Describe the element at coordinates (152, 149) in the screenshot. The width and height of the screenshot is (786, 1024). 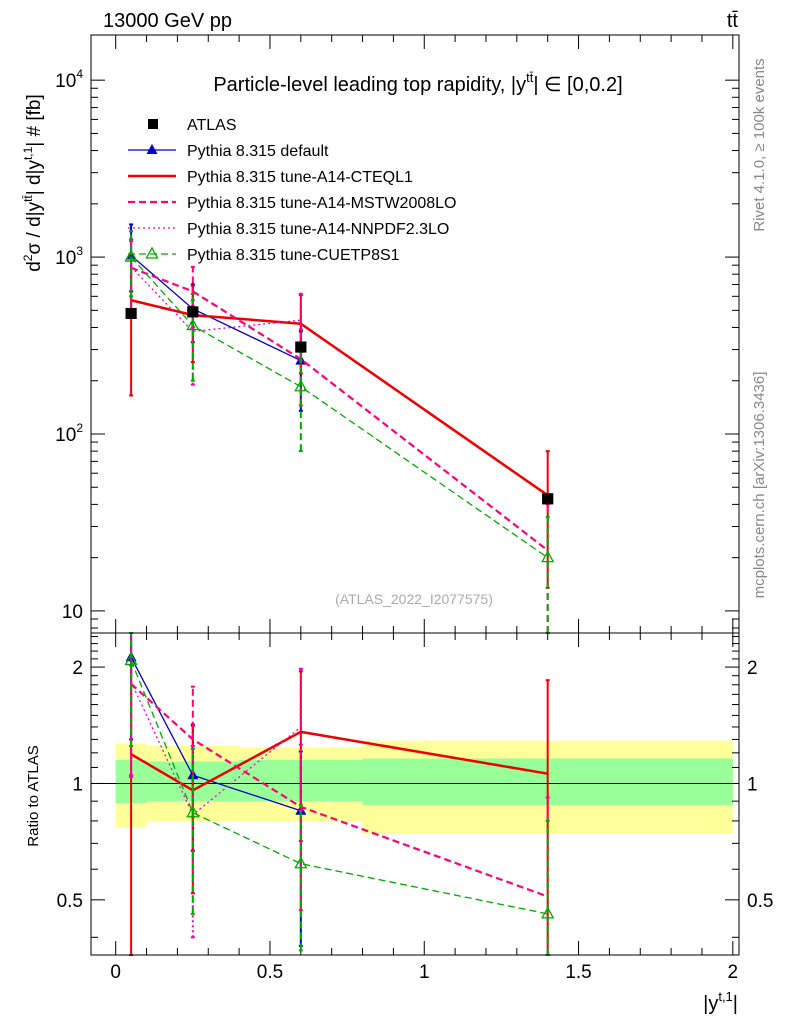
I see `legend-marker-default` at that location.